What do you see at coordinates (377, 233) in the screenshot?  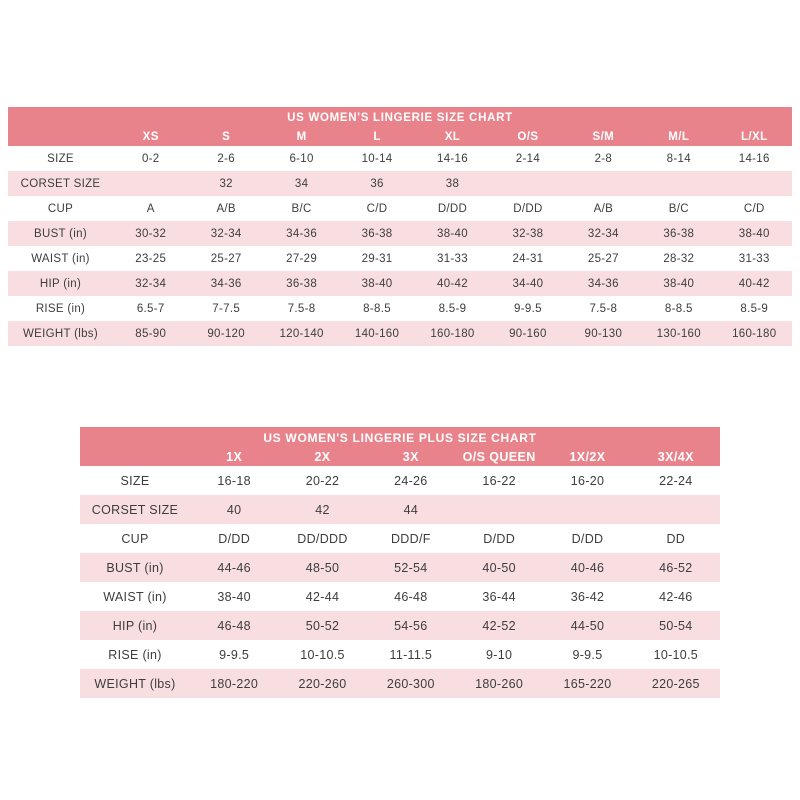 I see `cell-value: 36-38` at bounding box center [377, 233].